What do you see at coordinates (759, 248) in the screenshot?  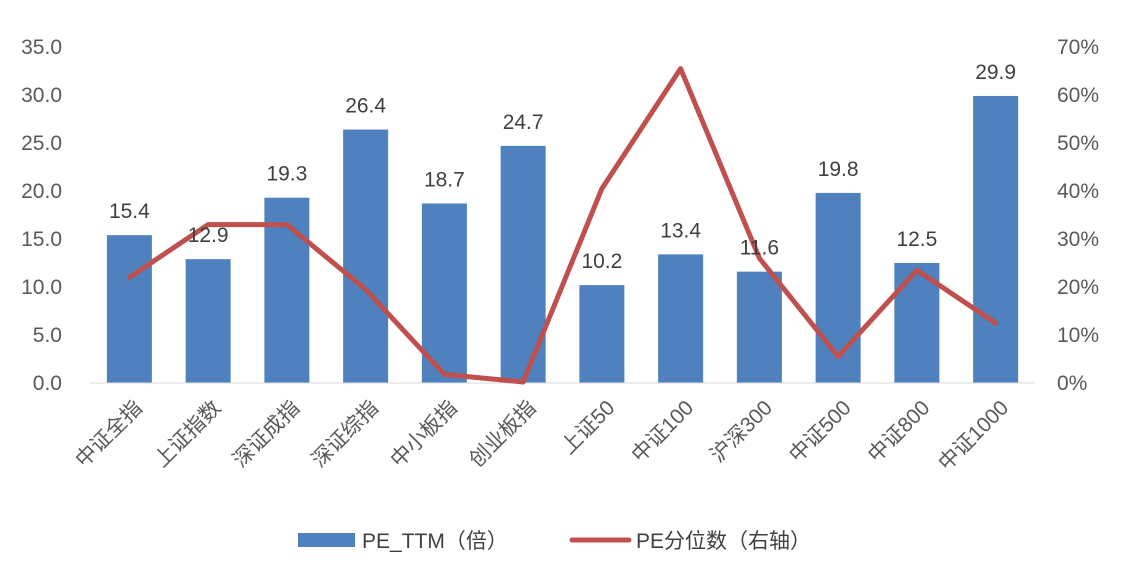 I see `bar-data-label: 11.6` at bounding box center [759, 248].